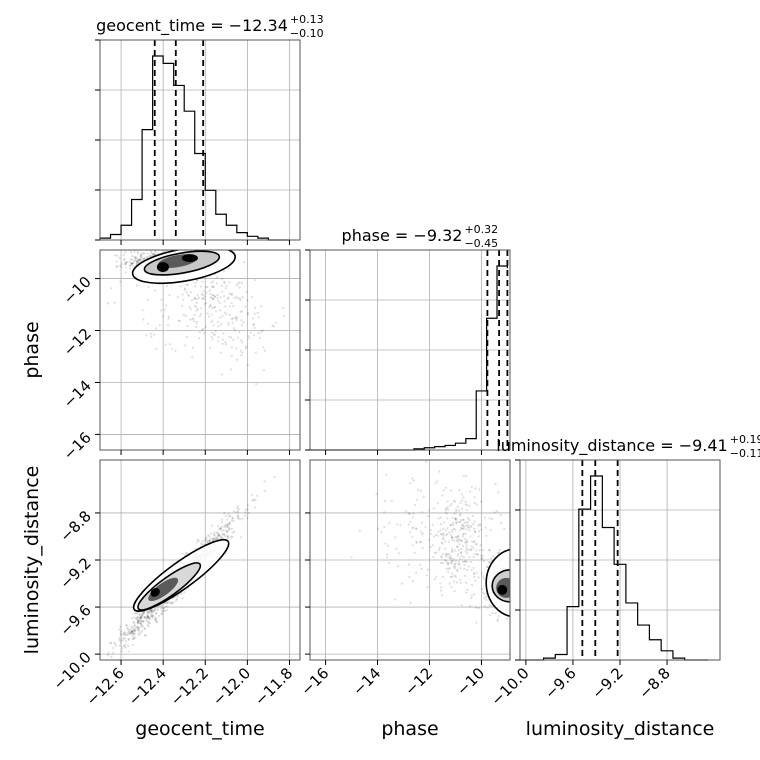 The image size is (760, 760). Describe the element at coordinates (105, 686) in the screenshot. I see `x-tick-label: −12.6` at that location.